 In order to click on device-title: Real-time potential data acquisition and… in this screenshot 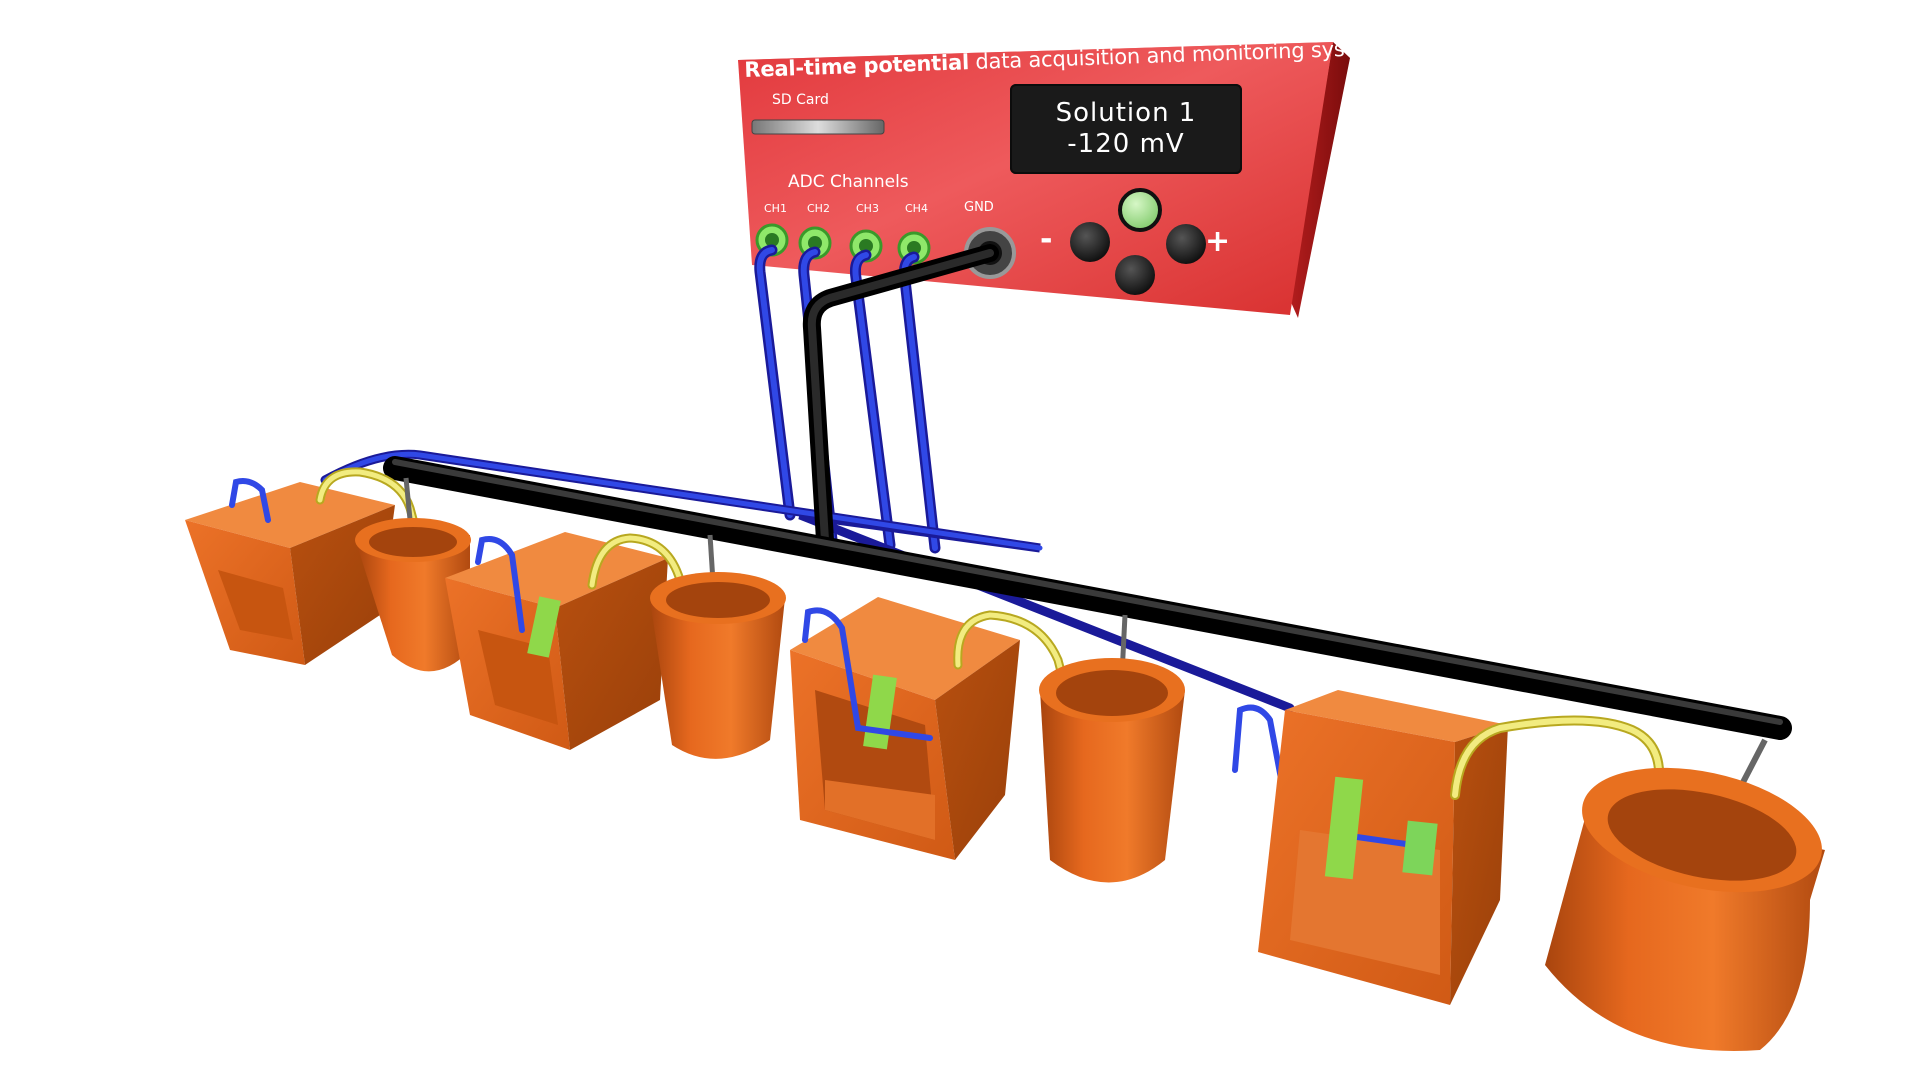, I will do `click(1065, 59)`.